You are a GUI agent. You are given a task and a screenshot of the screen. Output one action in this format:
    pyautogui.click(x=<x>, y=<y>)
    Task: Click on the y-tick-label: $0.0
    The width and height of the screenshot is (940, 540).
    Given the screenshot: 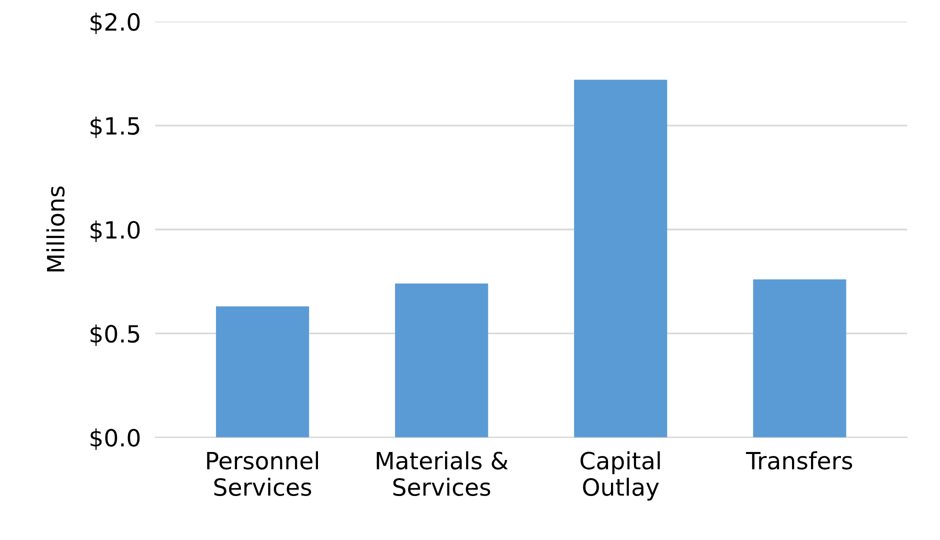 What is the action you would take?
    pyautogui.click(x=115, y=439)
    